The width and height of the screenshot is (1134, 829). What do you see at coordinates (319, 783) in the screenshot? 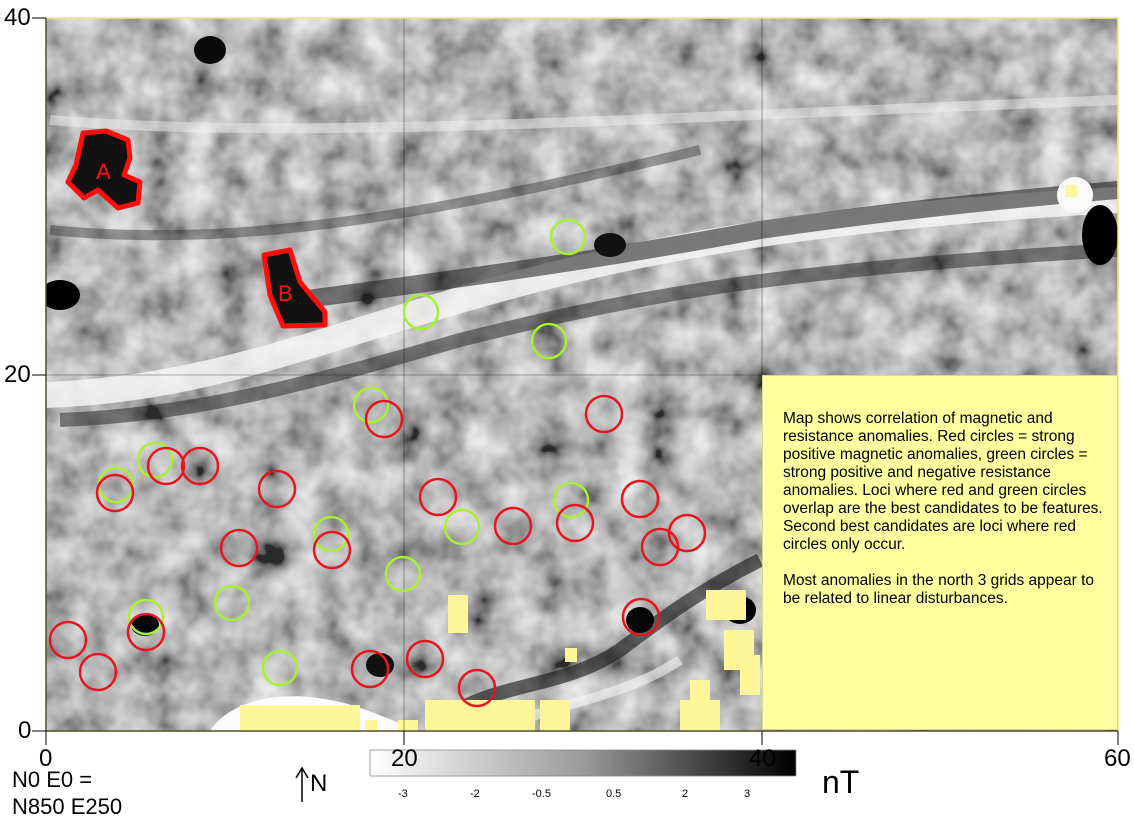
I see `north-label: N` at bounding box center [319, 783].